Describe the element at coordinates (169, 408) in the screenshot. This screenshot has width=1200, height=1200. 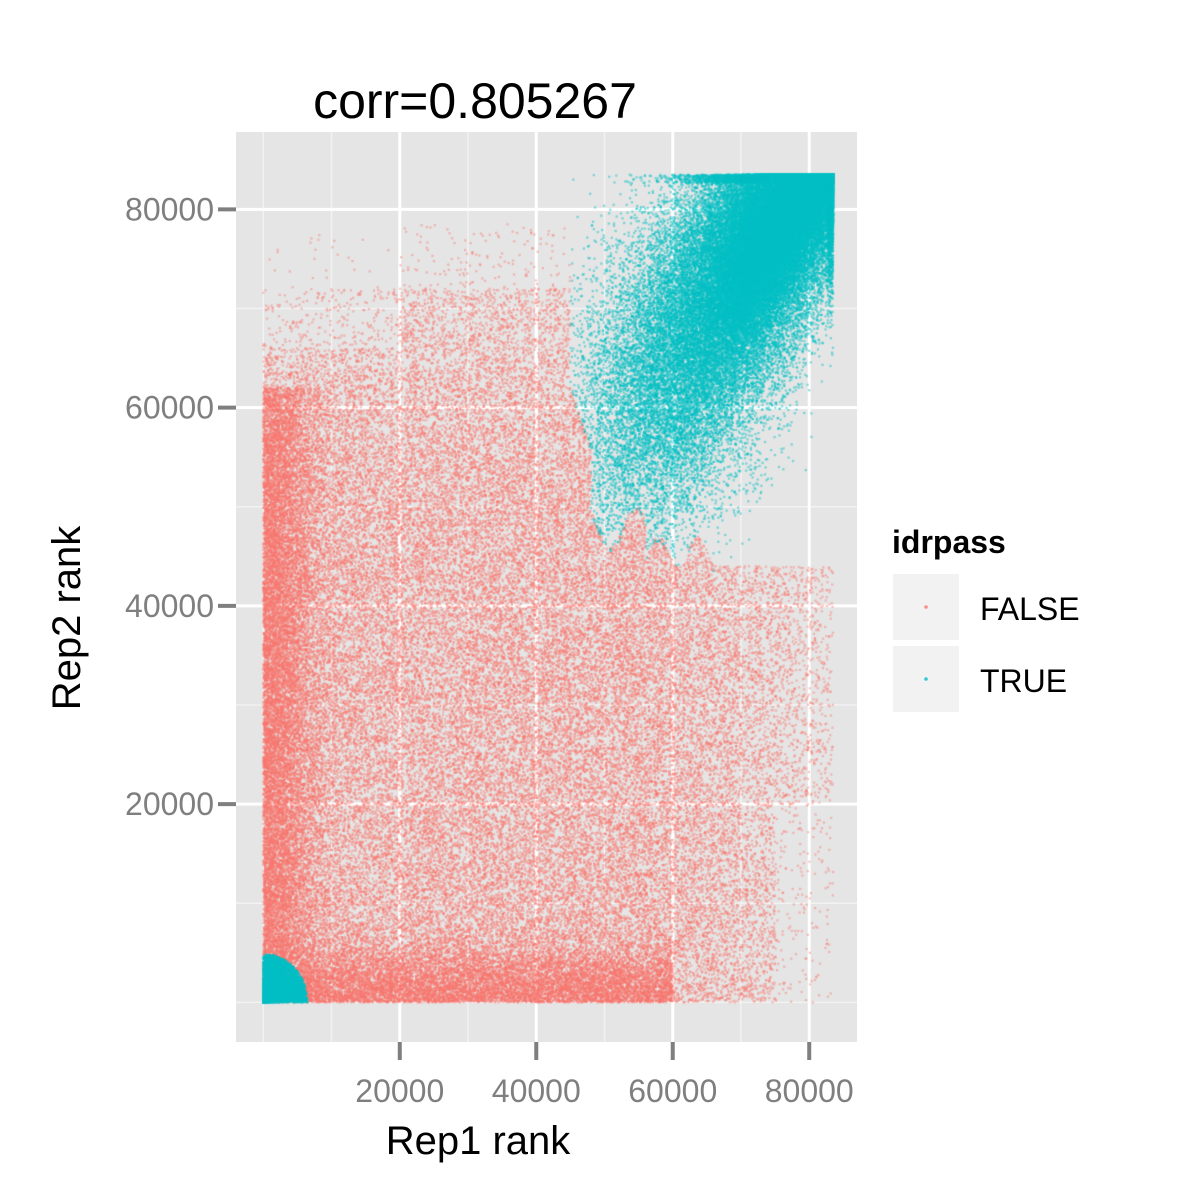
I see `y-tick-label: 60000` at that location.